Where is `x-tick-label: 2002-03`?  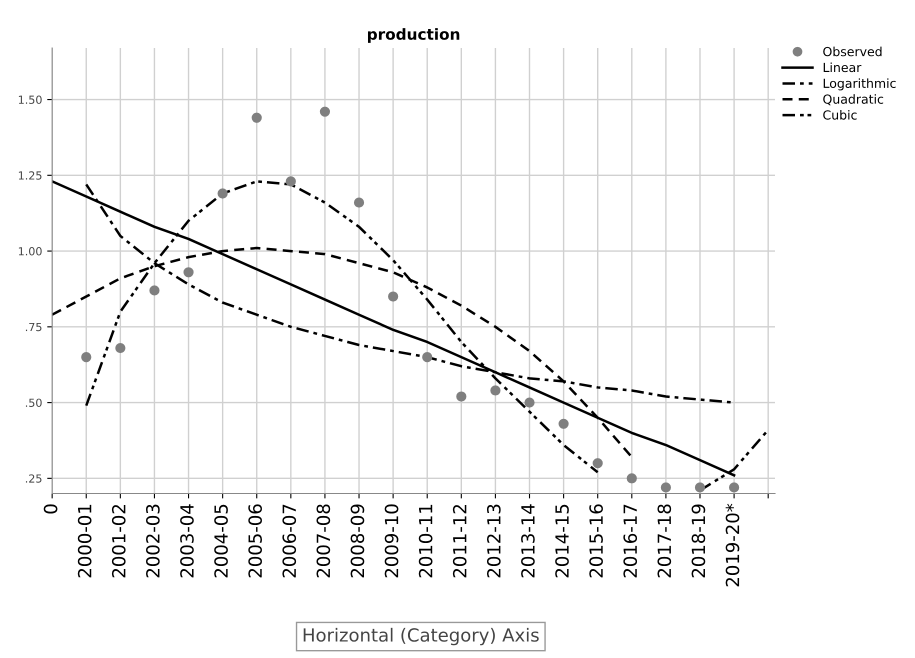
x-tick-label: 2002-03 is located at coordinates (153, 541).